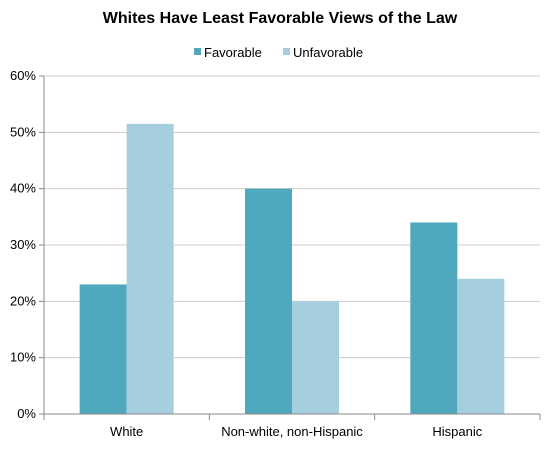 The height and width of the screenshot is (449, 551). I want to click on y-tick-label: 10%, so click(23, 357).